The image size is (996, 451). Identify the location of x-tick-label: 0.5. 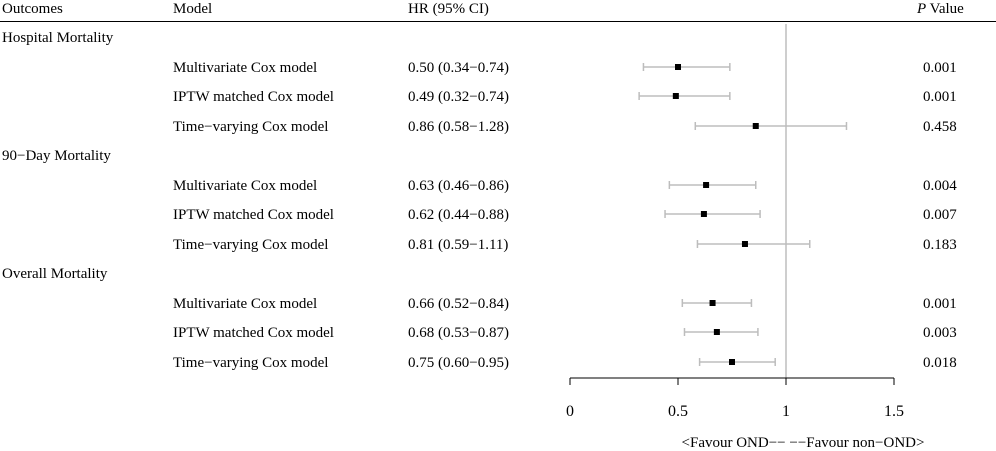
(678, 411).